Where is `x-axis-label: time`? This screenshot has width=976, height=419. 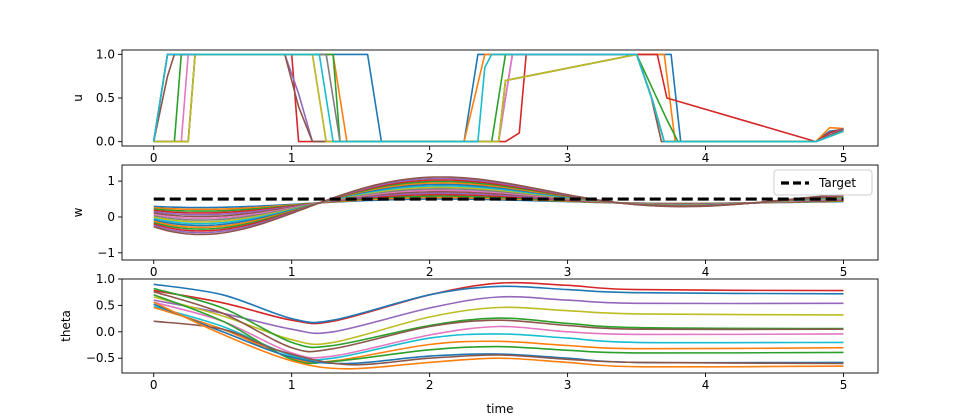 x-axis-label: time is located at coordinates (499, 409).